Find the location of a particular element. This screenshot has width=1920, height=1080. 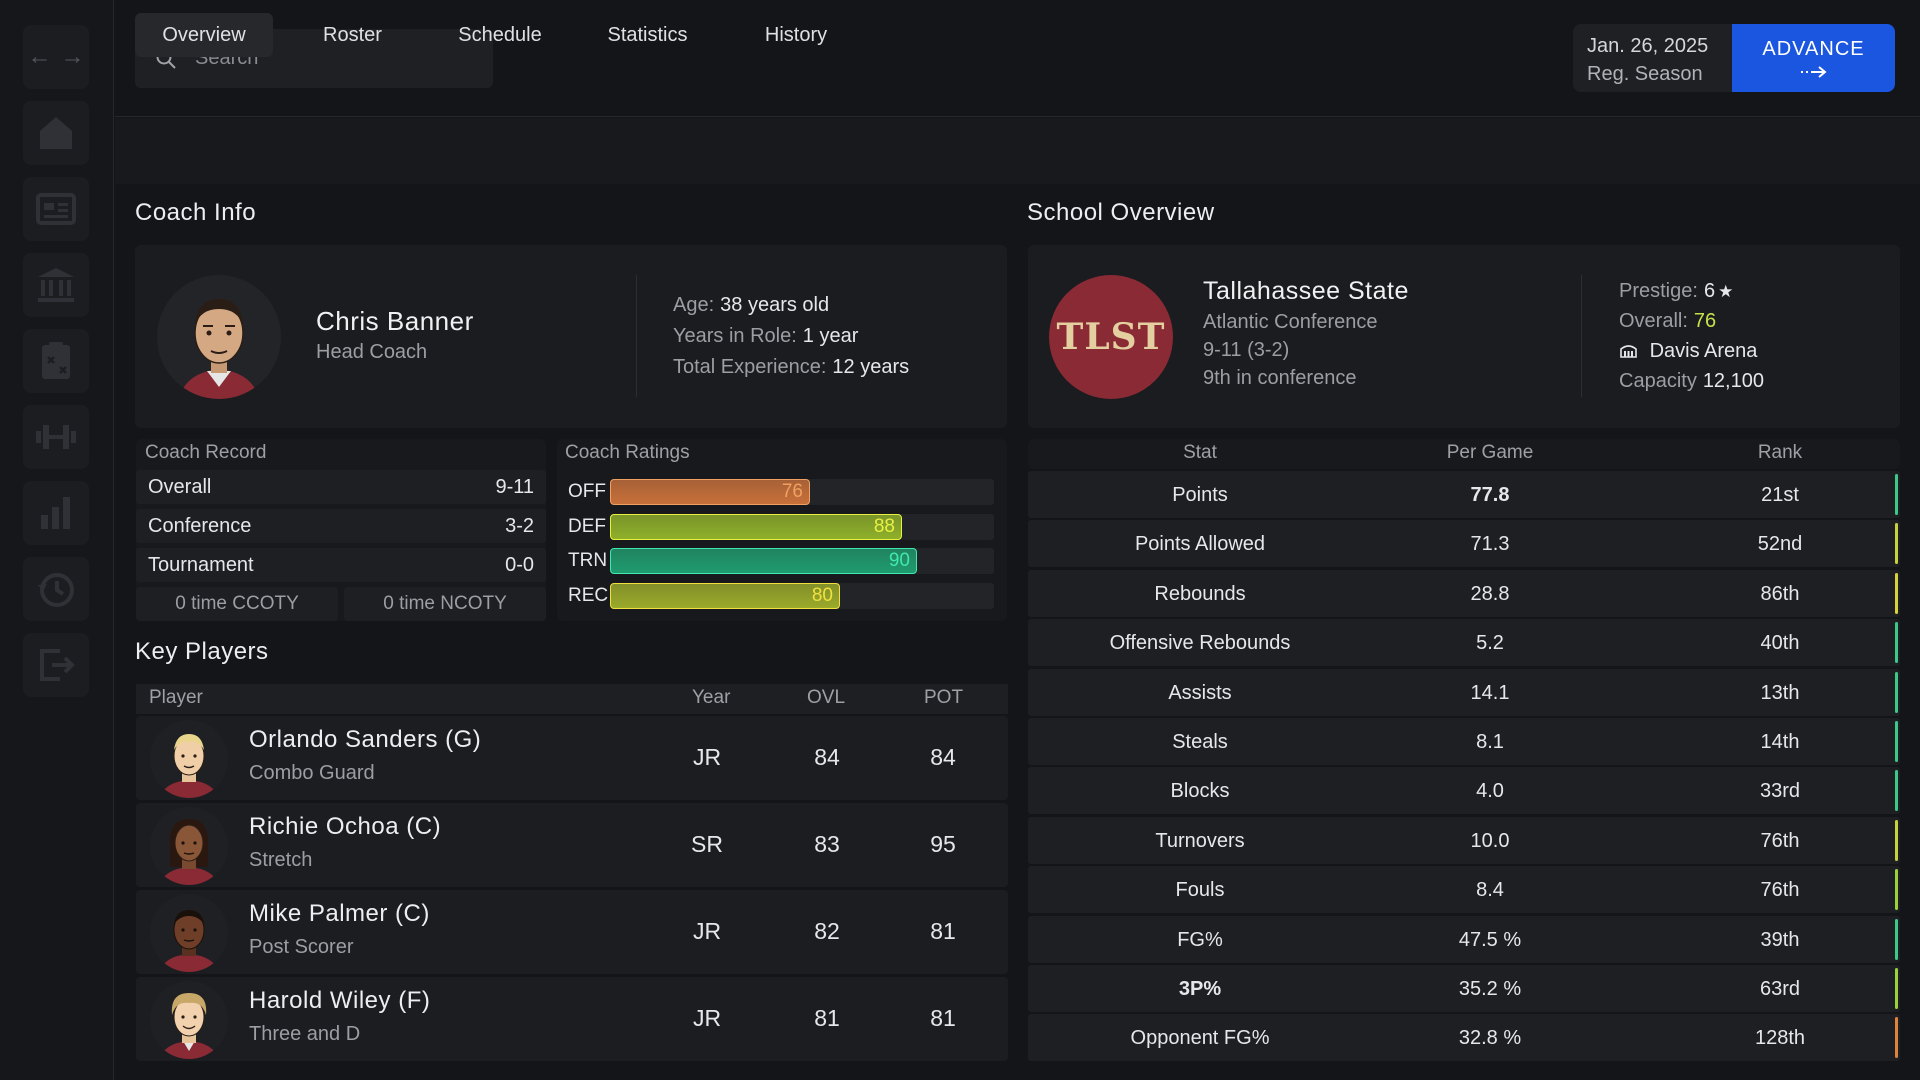

col-stat: Stat is located at coordinates (1200, 452).